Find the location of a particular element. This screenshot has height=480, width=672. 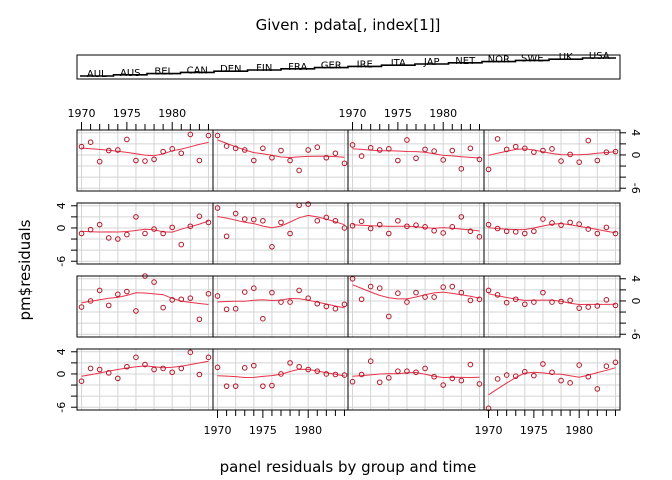

y-tick-label: 4 is located at coordinates (61, 351).